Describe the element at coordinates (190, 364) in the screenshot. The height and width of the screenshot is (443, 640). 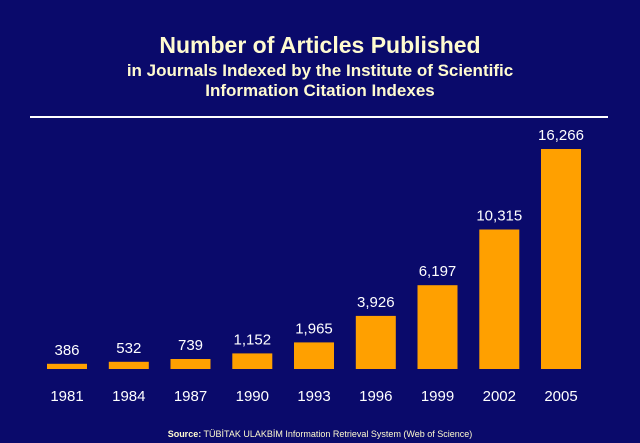
I see `bar-1987` at that location.